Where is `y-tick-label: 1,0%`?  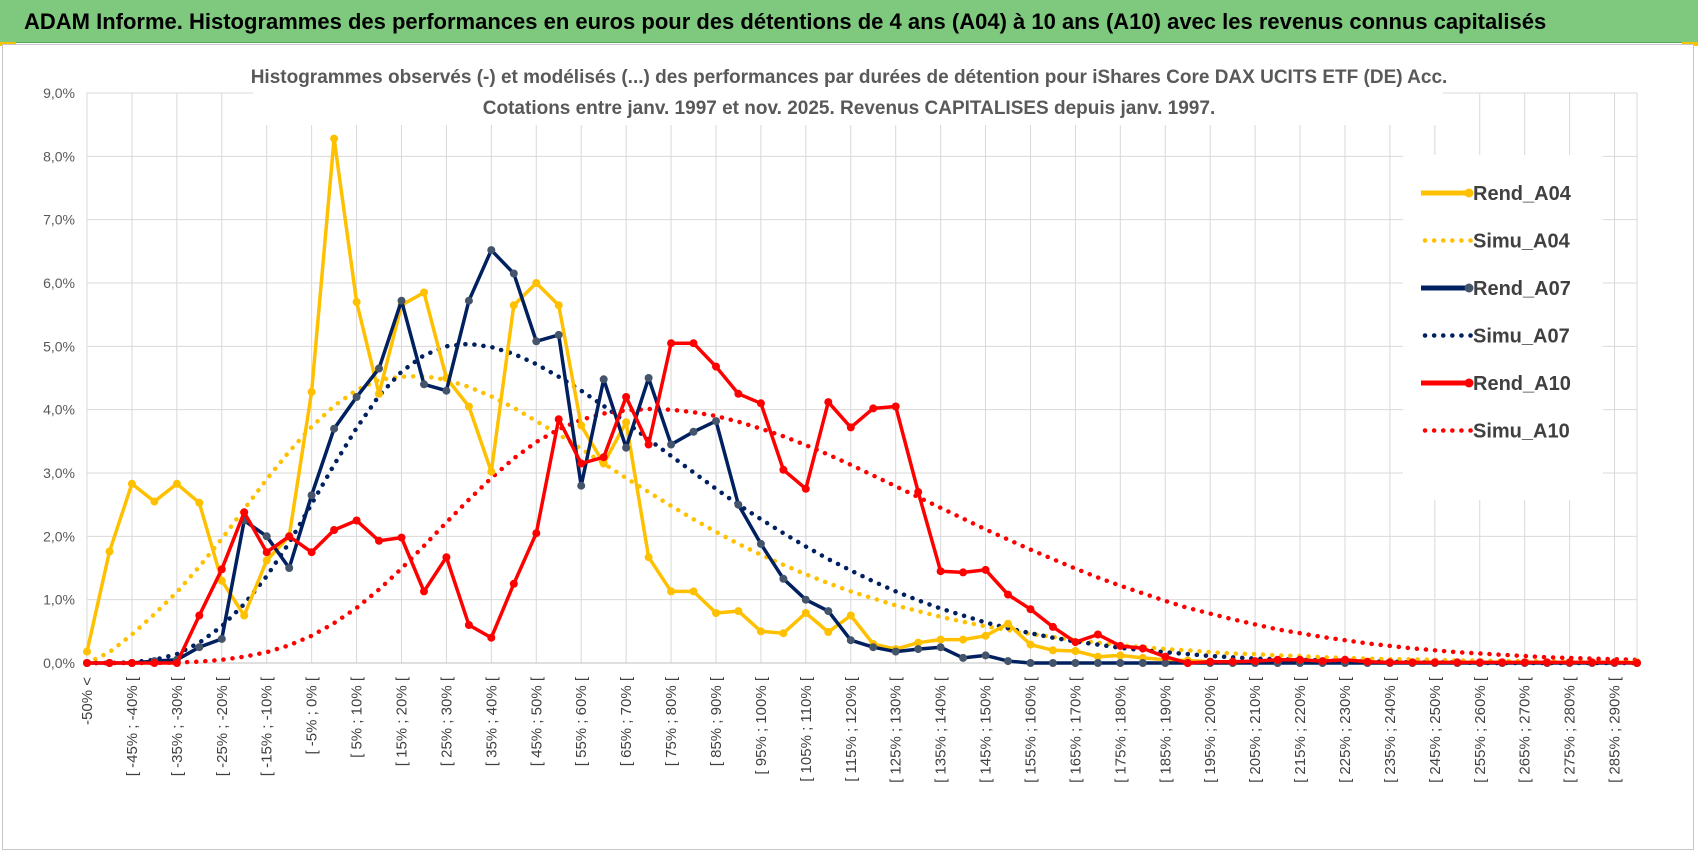
y-tick-label: 1,0% is located at coordinates (59, 600).